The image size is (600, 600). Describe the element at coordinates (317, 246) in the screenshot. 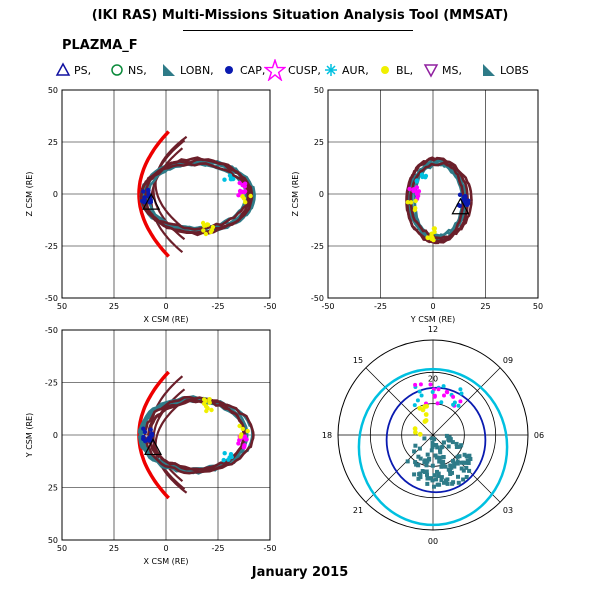

I see `y-tick-label: -25` at that location.